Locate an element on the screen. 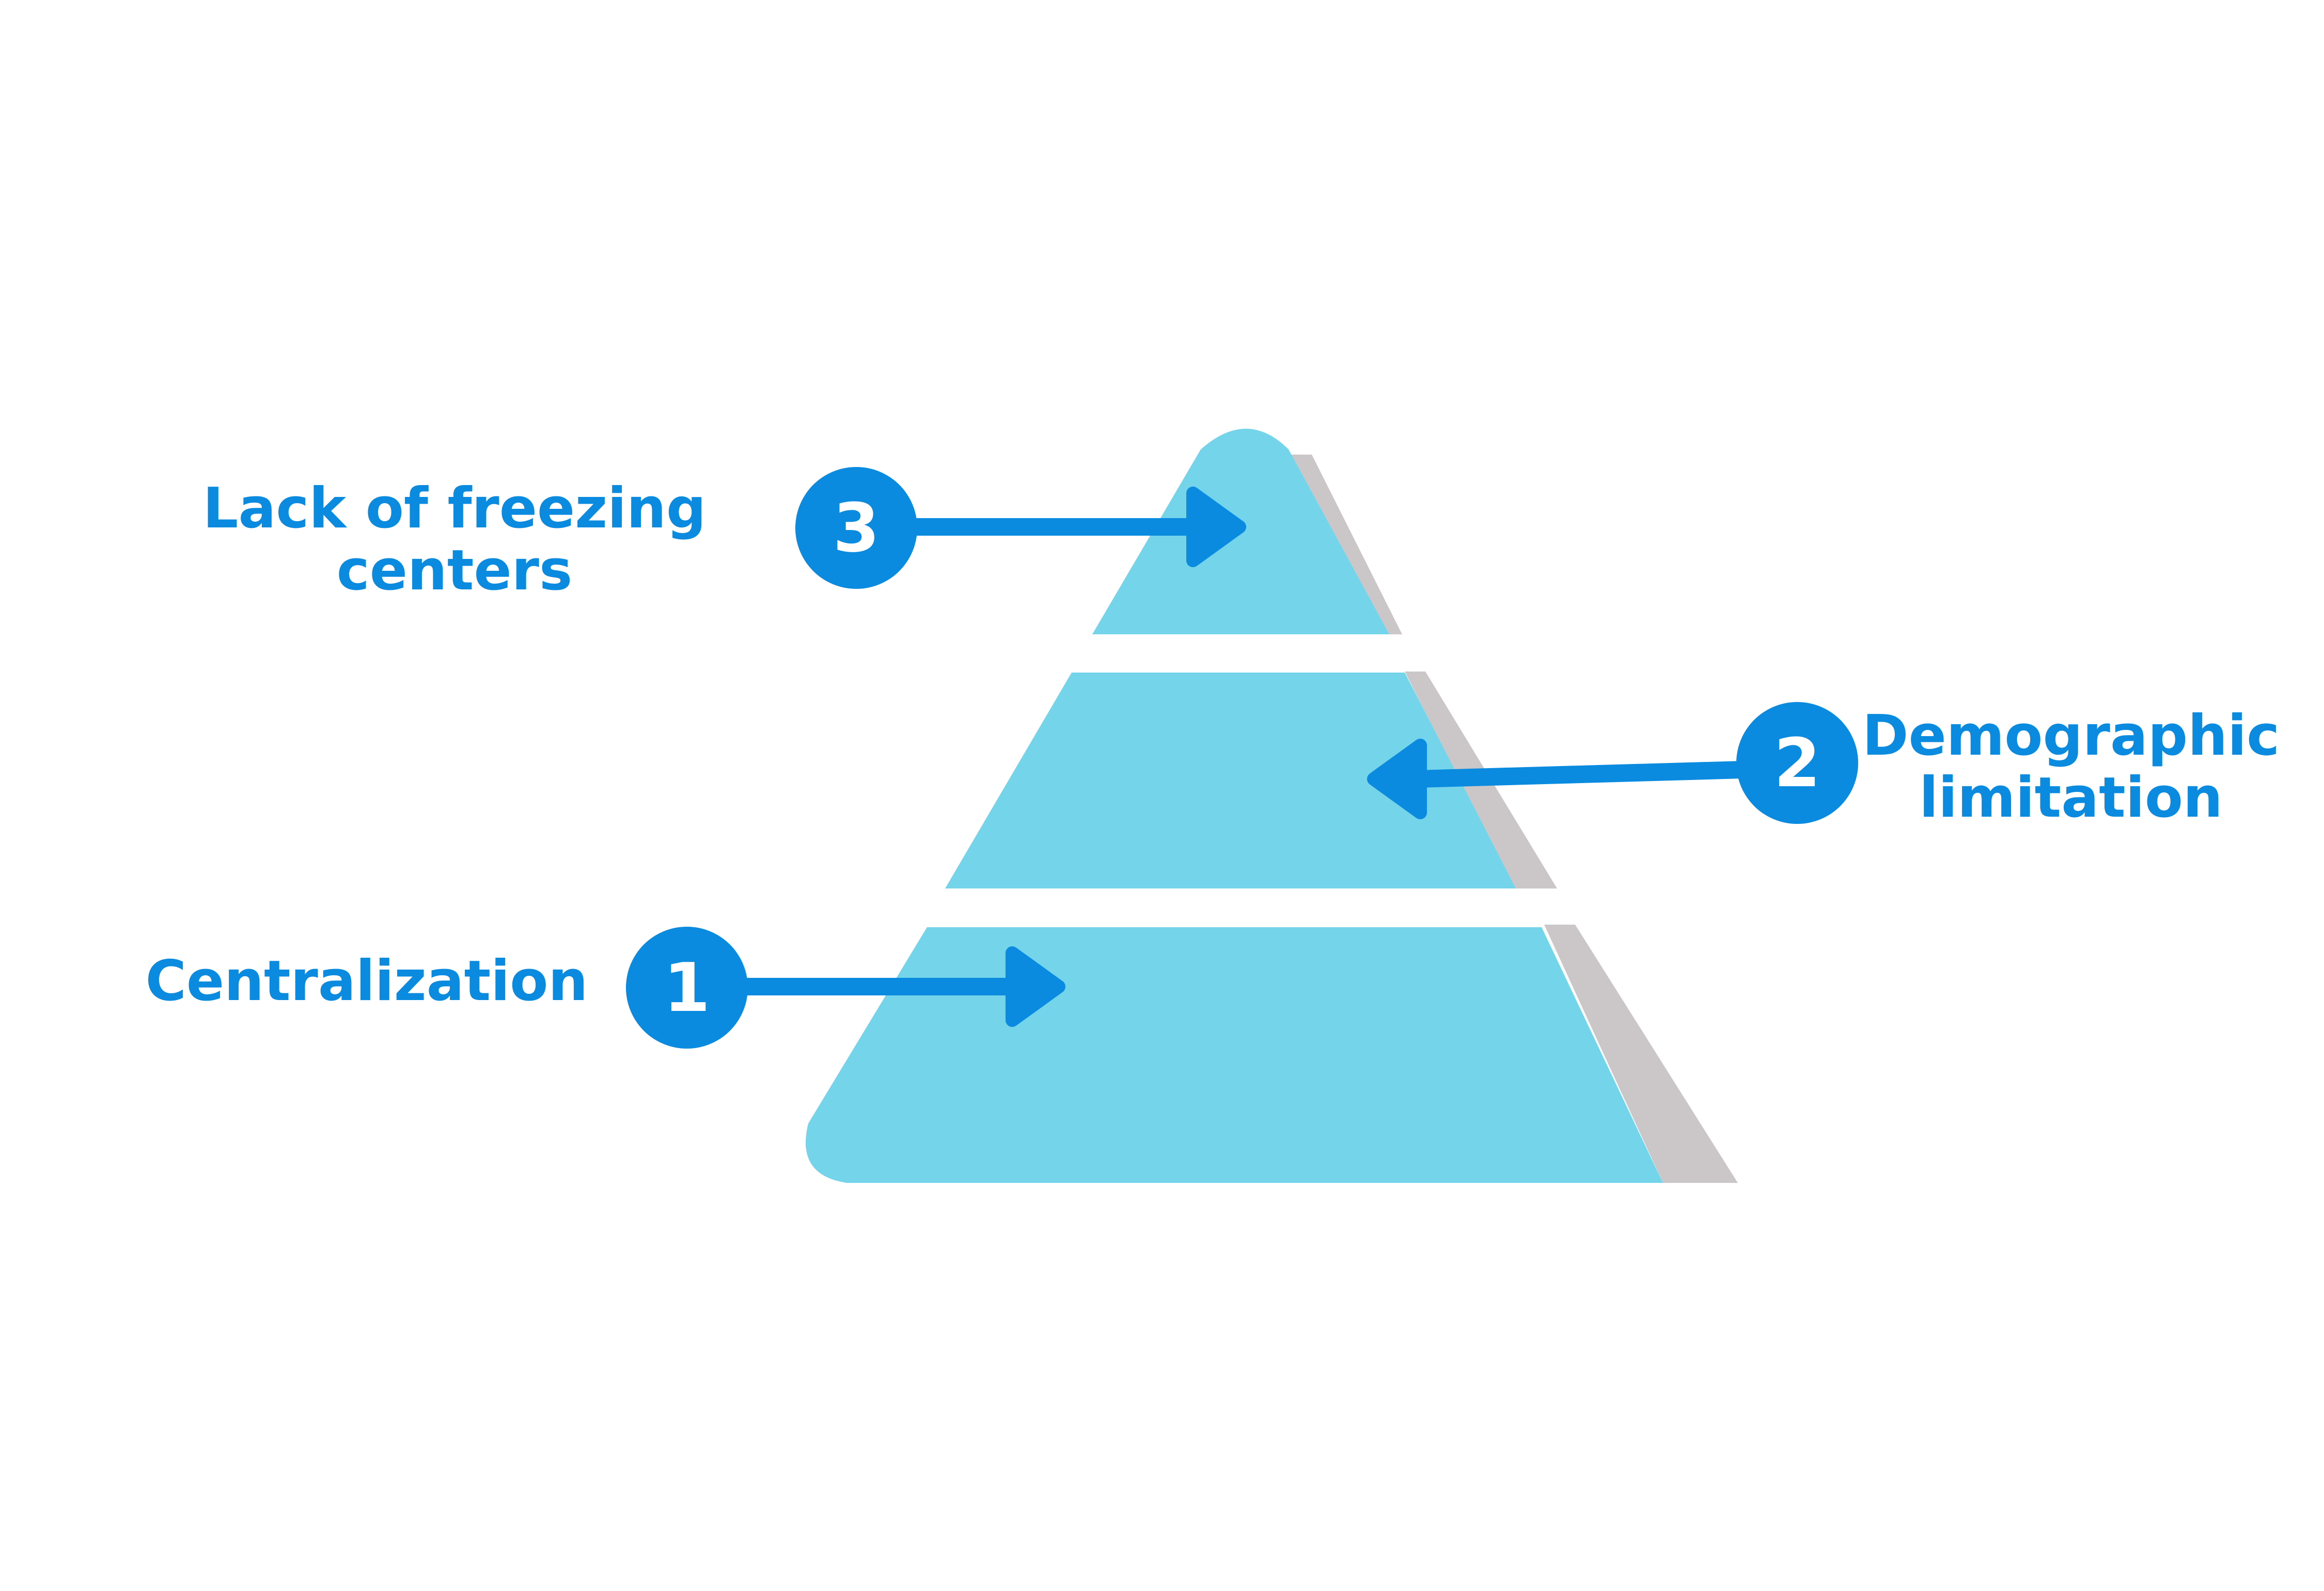 The image size is (2324, 1591). step-label-1-line-1: Centralization is located at coordinates (367, 981).